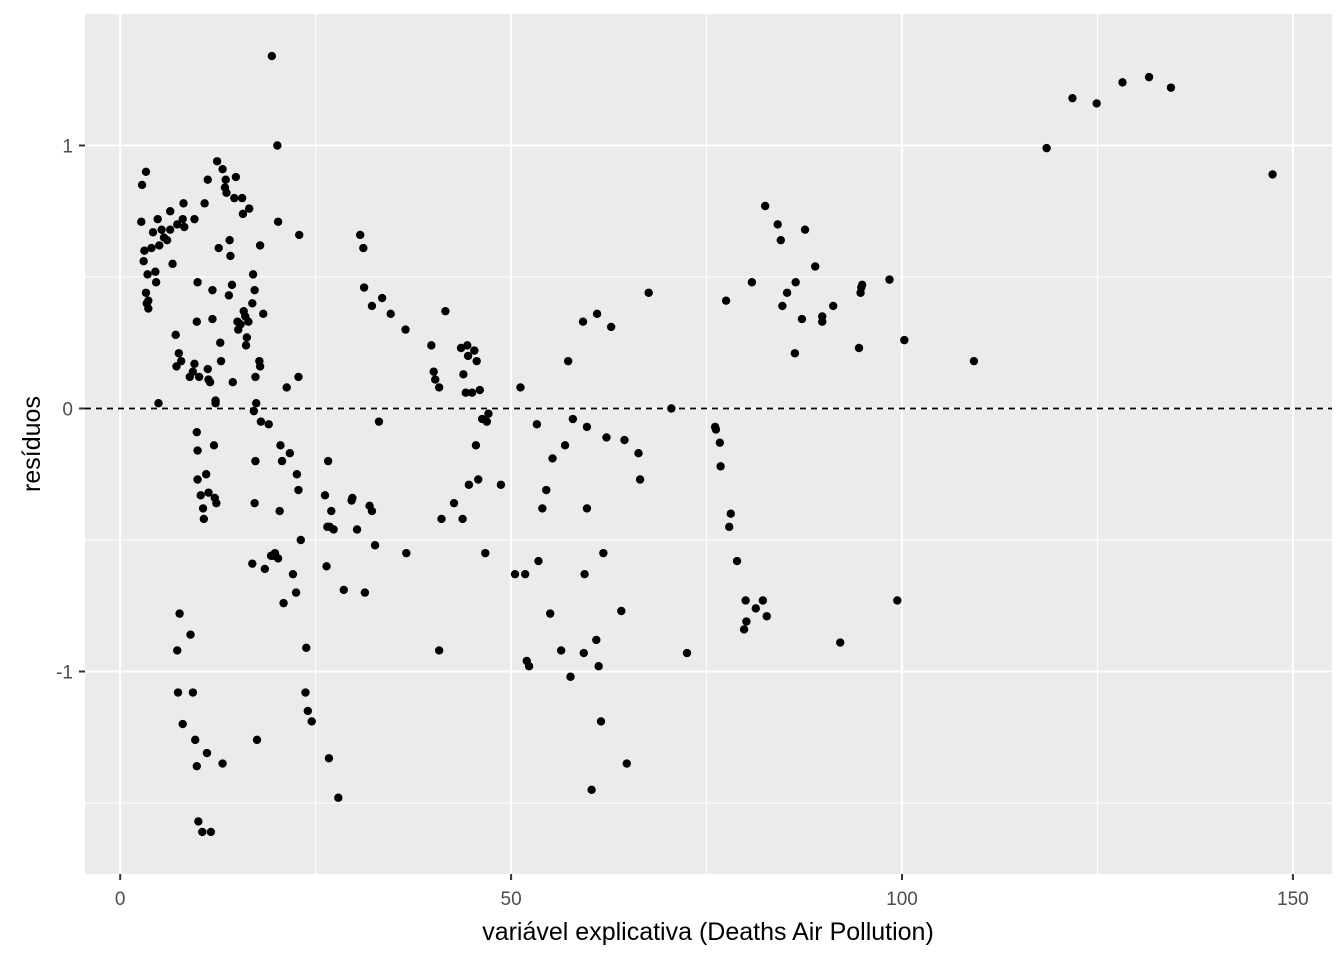  What do you see at coordinates (32, 444) in the screenshot?
I see `y-axis-title: resíduos` at bounding box center [32, 444].